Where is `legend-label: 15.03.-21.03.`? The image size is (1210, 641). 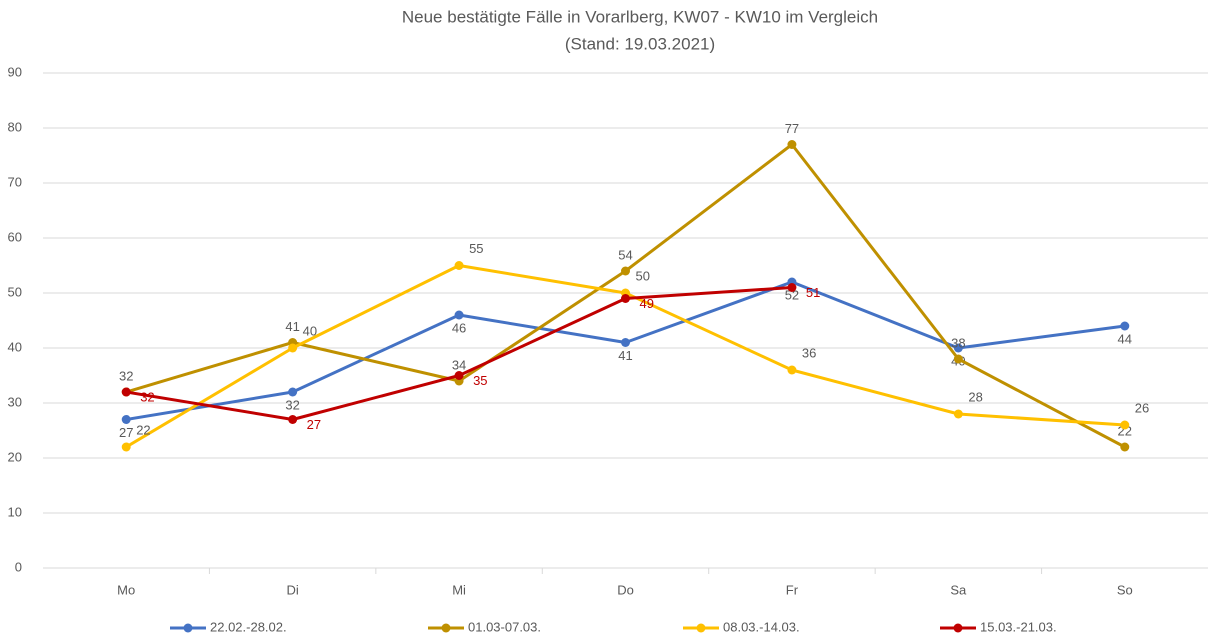
legend-label: 15.03.-21.03. is located at coordinates (1018, 626).